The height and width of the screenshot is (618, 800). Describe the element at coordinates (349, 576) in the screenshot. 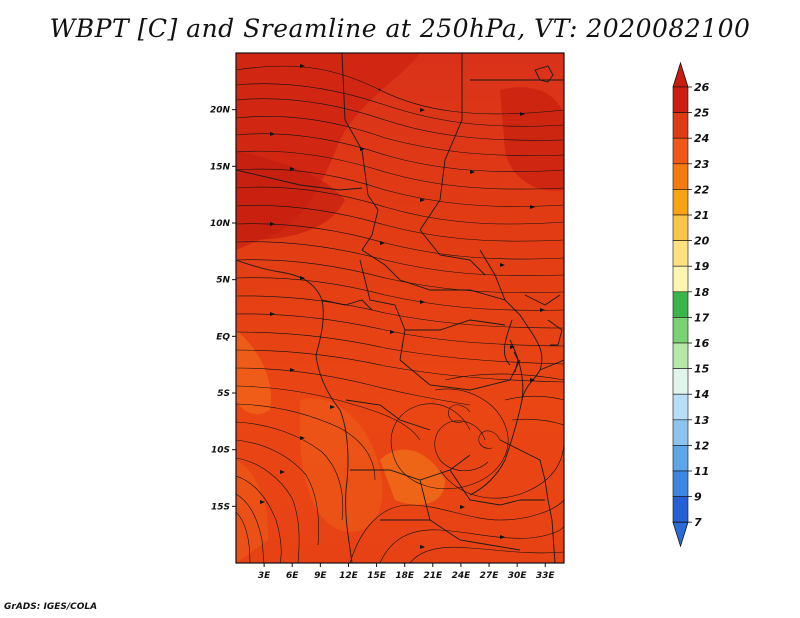

I see `lon-tick-label: 12E` at that location.